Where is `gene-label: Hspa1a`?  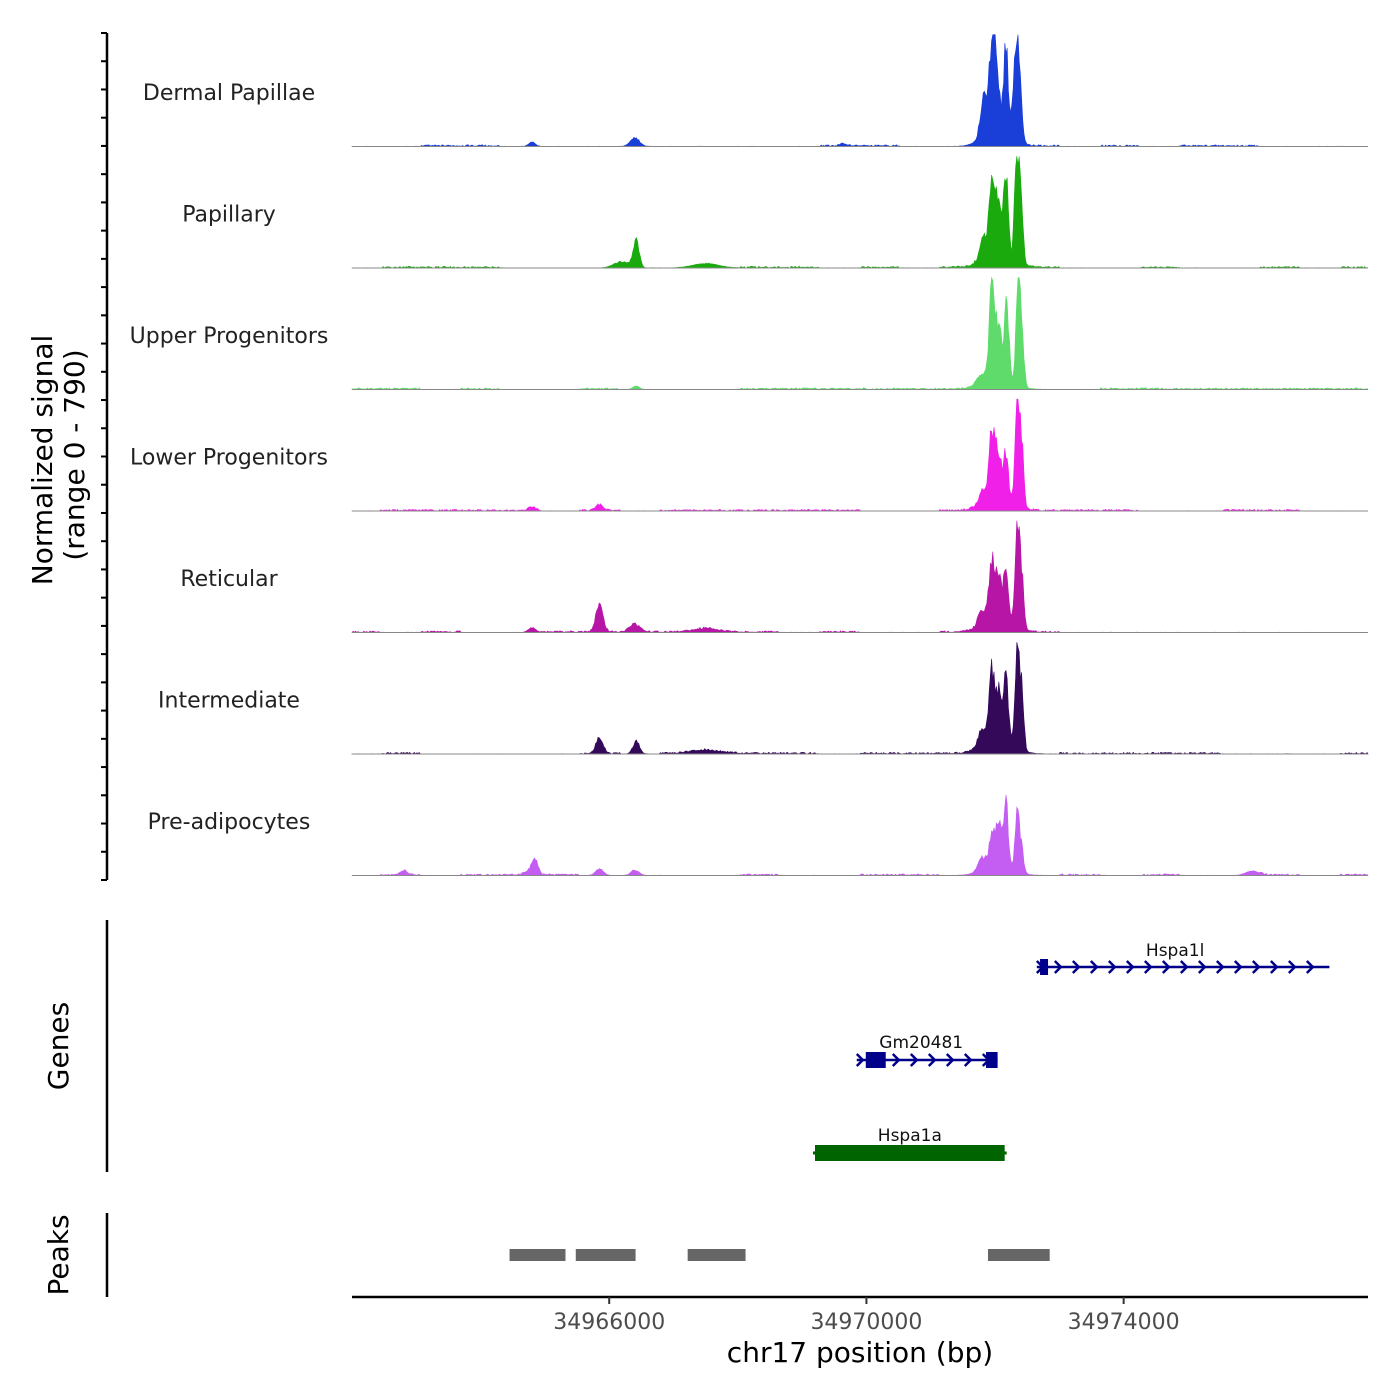
gene-label: Hspa1a is located at coordinates (910, 1136).